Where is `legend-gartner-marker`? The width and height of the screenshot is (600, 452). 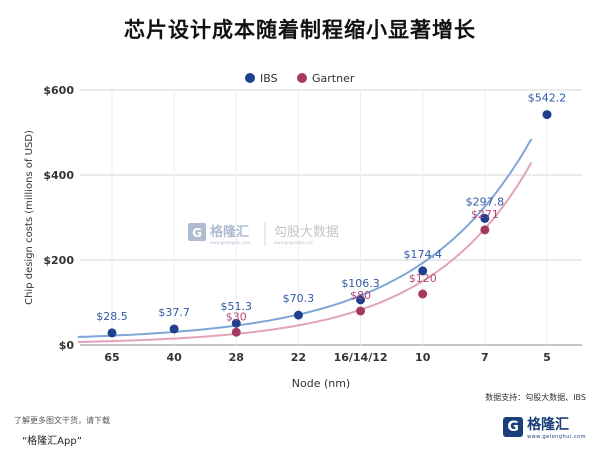 legend-gartner-marker is located at coordinates (302, 78).